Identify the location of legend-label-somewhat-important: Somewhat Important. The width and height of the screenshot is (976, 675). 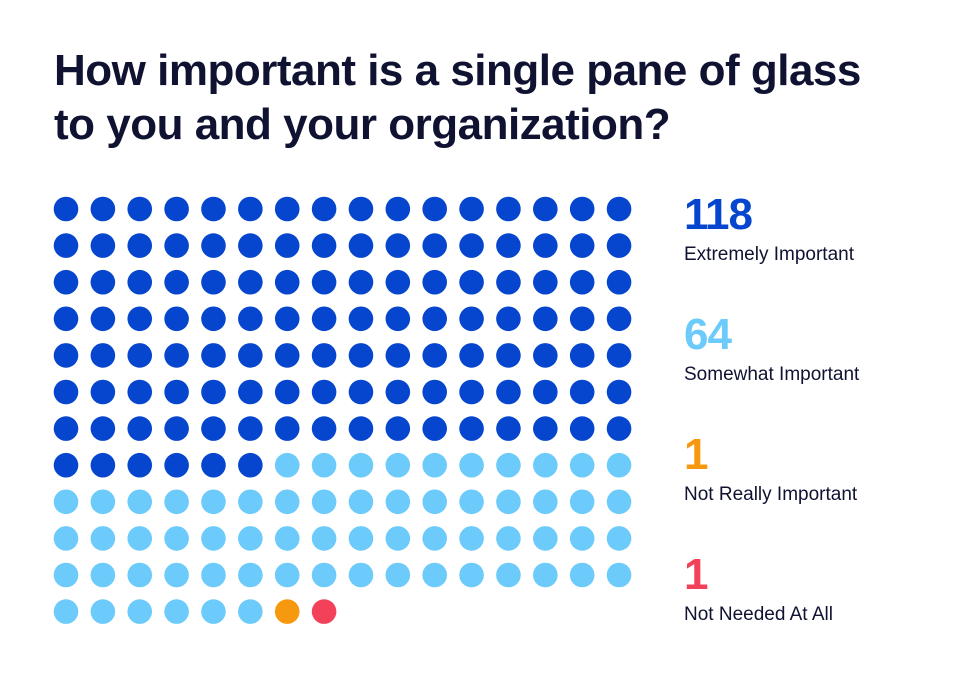
(772, 374).